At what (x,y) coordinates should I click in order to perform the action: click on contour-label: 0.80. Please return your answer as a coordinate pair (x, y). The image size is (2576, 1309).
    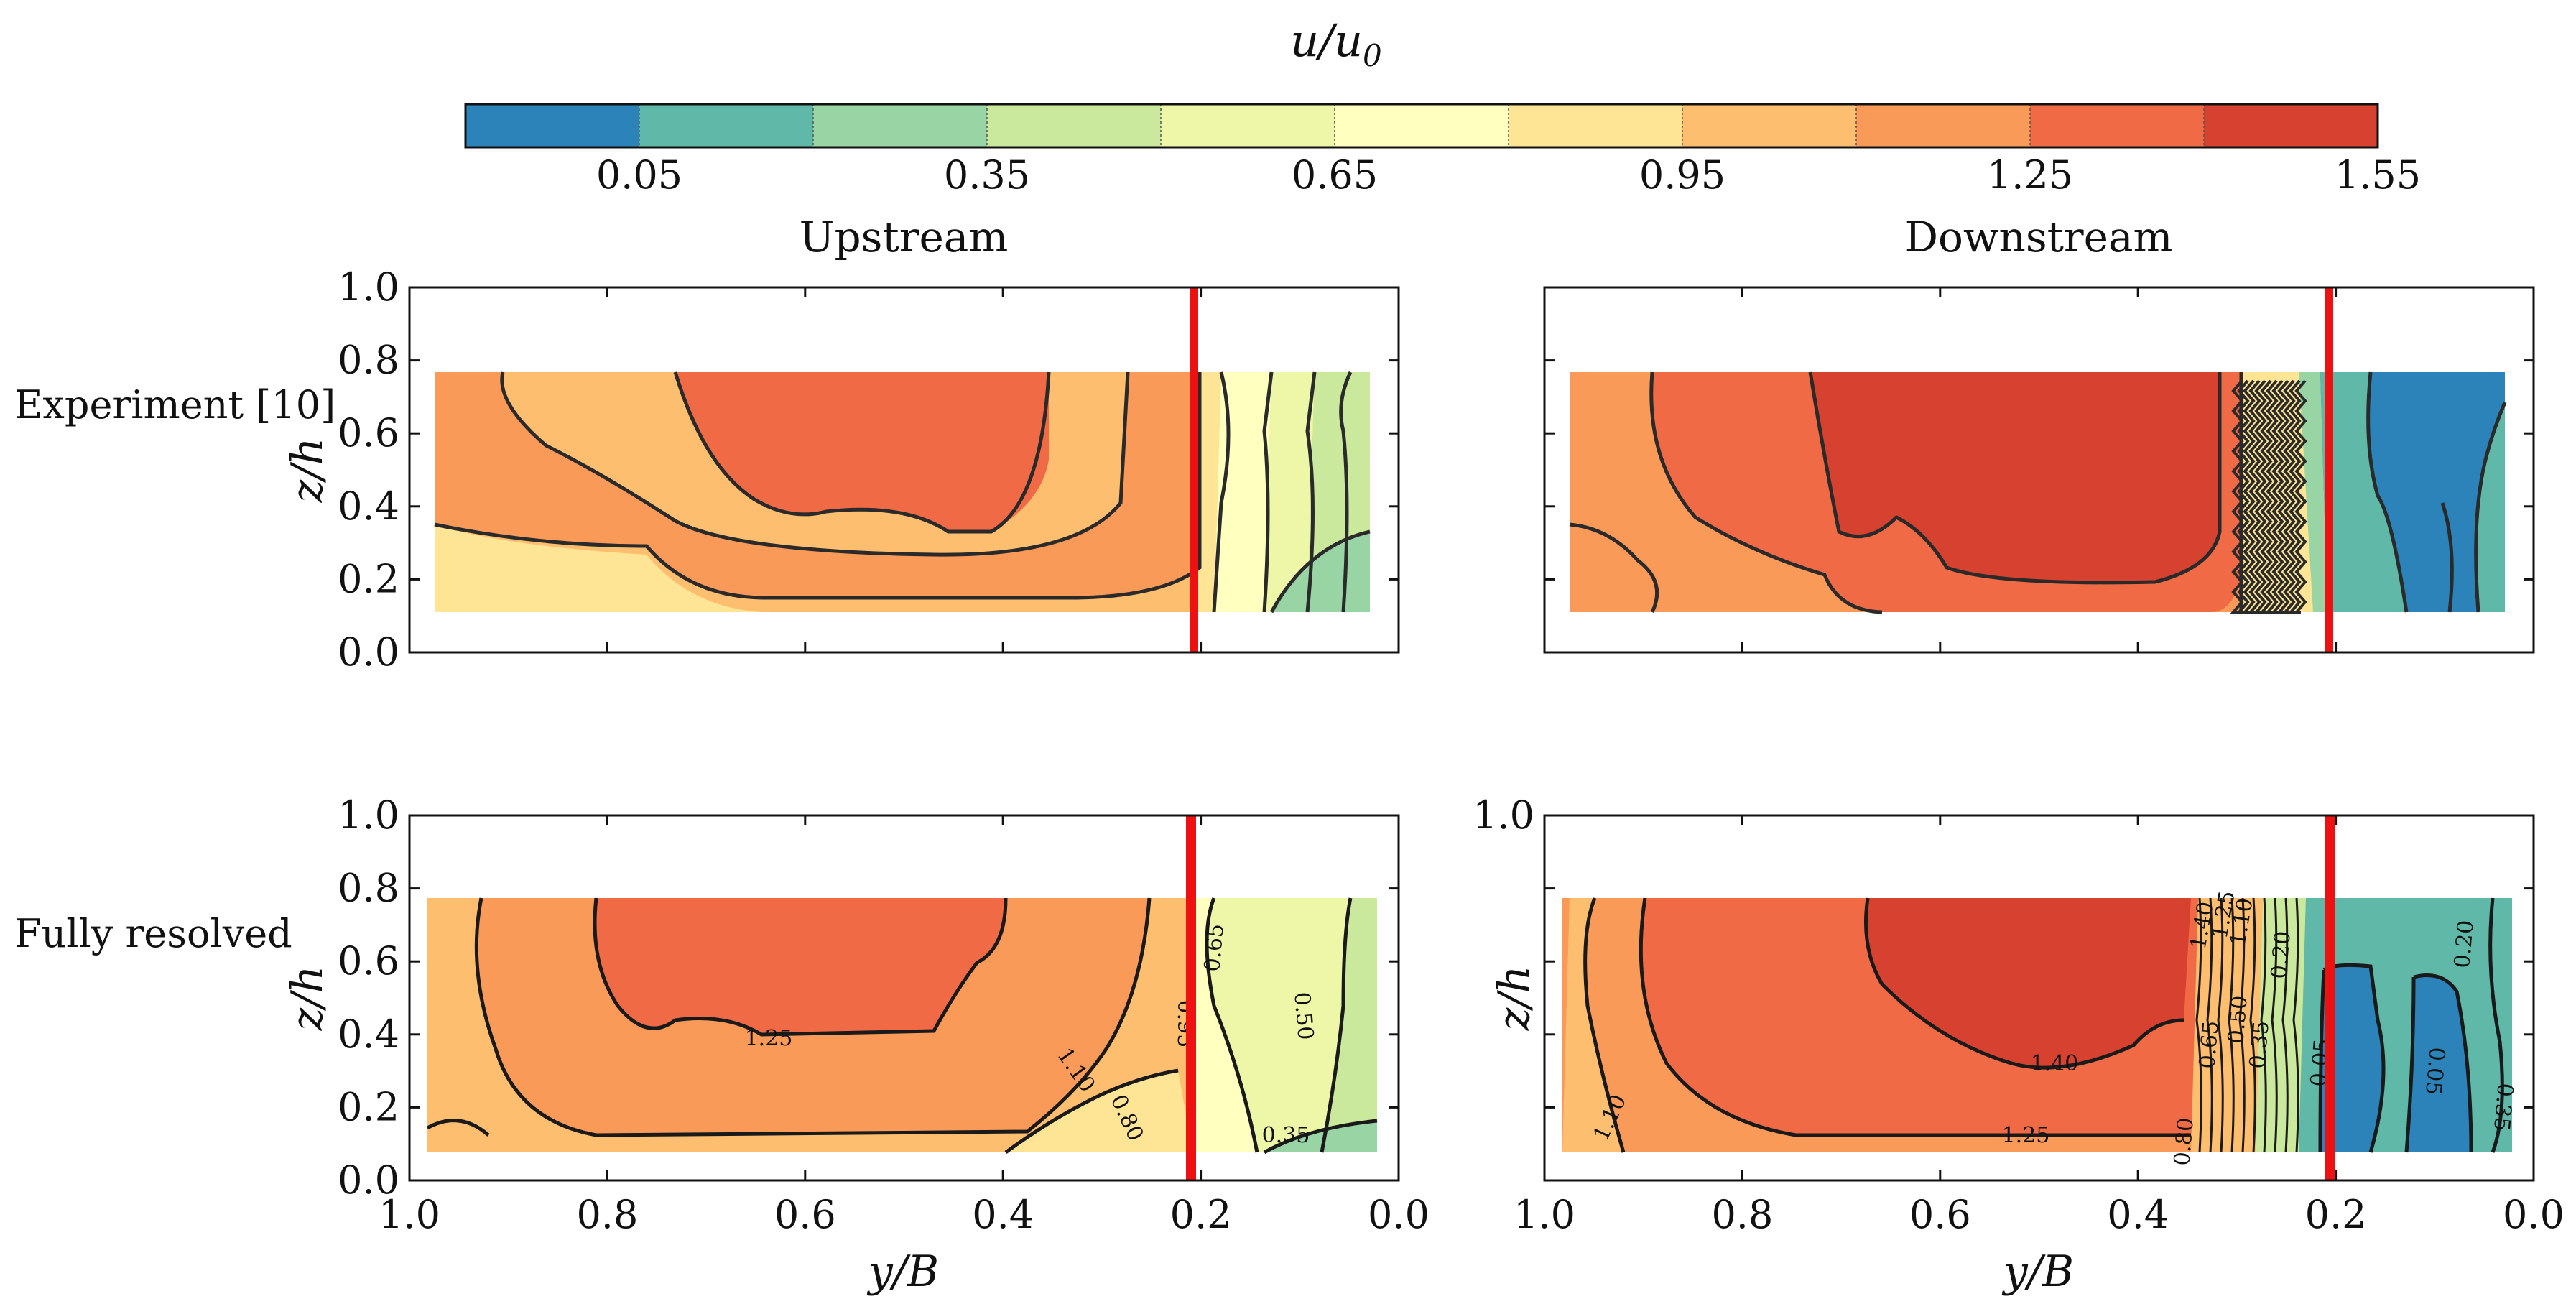
    Looking at the image, I should click on (2184, 1141).